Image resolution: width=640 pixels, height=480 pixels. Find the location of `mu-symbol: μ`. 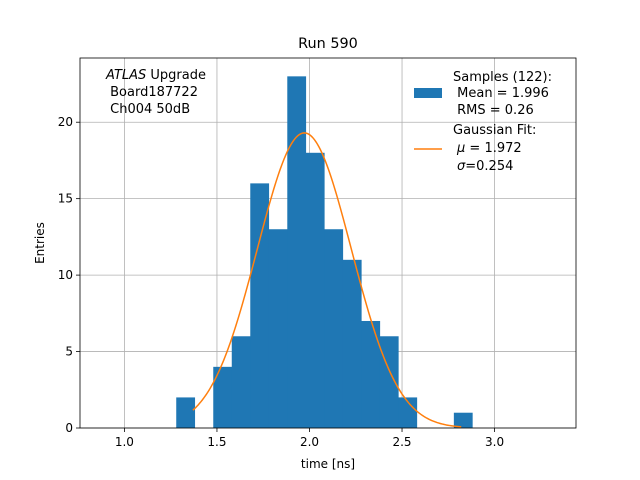

mu-symbol: μ is located at coordinates (460, 148).